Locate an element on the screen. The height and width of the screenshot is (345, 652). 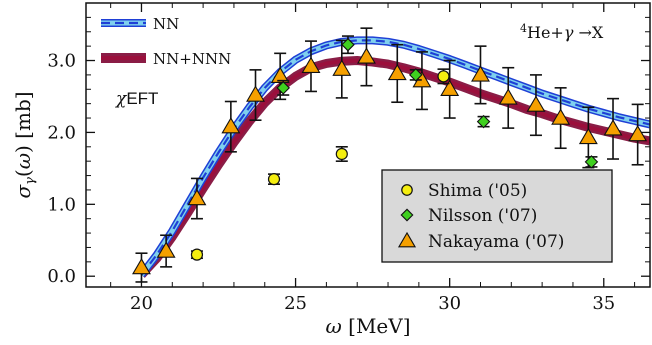
reaction-annotation: 4He+γ →X is located at coordinates (562, 32).